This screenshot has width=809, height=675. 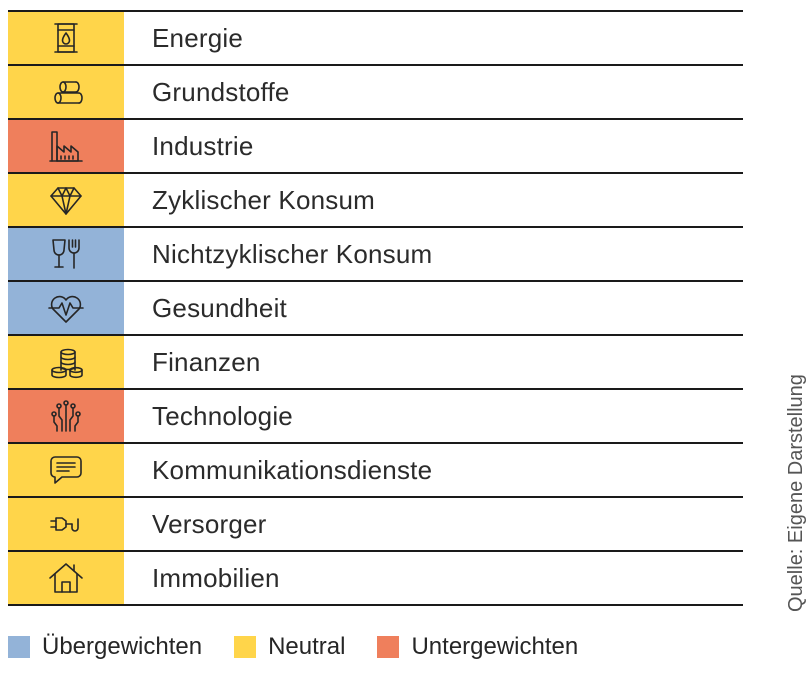 I want to click on sector-row: Gesundheit, so click(x=375, y=309).